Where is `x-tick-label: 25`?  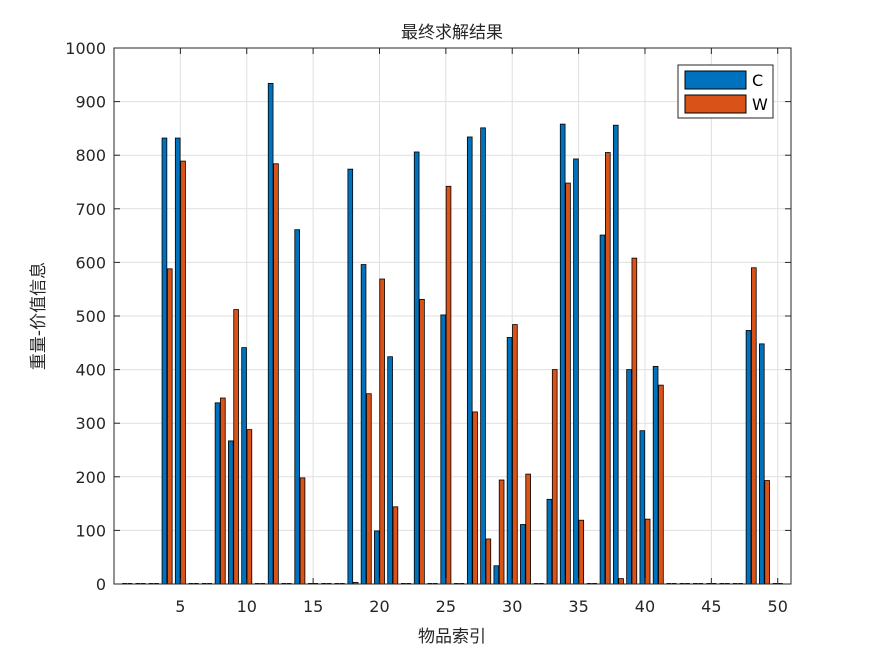 x-tick-label: 25 is located at coordinates (446, 606).